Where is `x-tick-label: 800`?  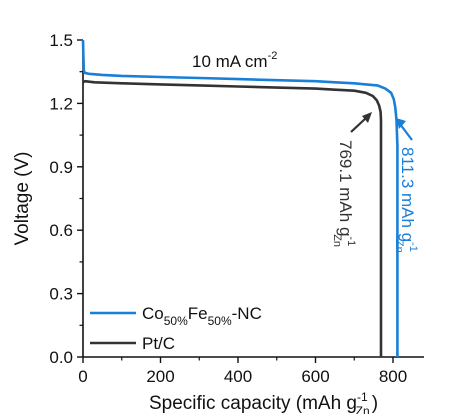
x-tick-label: 800 is located at coordinates (393, 376).